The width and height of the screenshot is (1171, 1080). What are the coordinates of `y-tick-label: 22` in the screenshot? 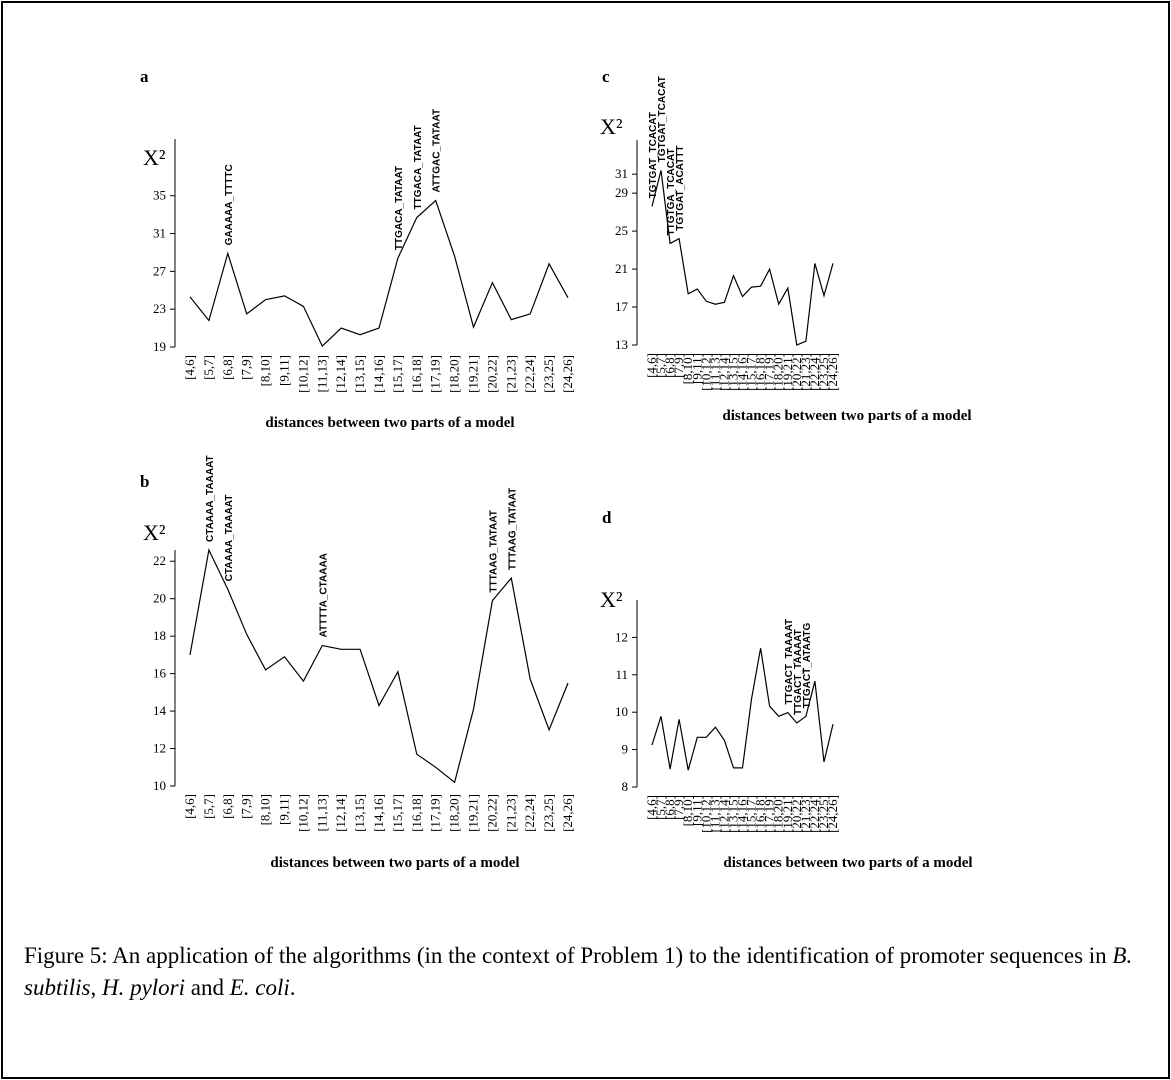 It's located at (159, 560).